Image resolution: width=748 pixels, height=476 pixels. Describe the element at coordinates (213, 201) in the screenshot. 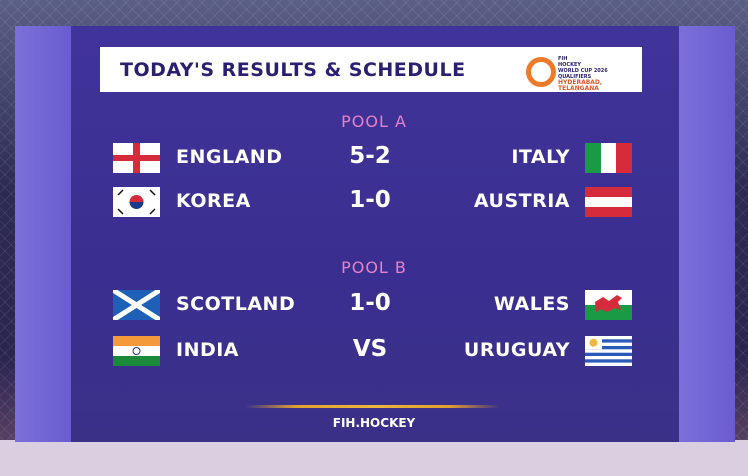

I see `home-team: KOREA` at that location.